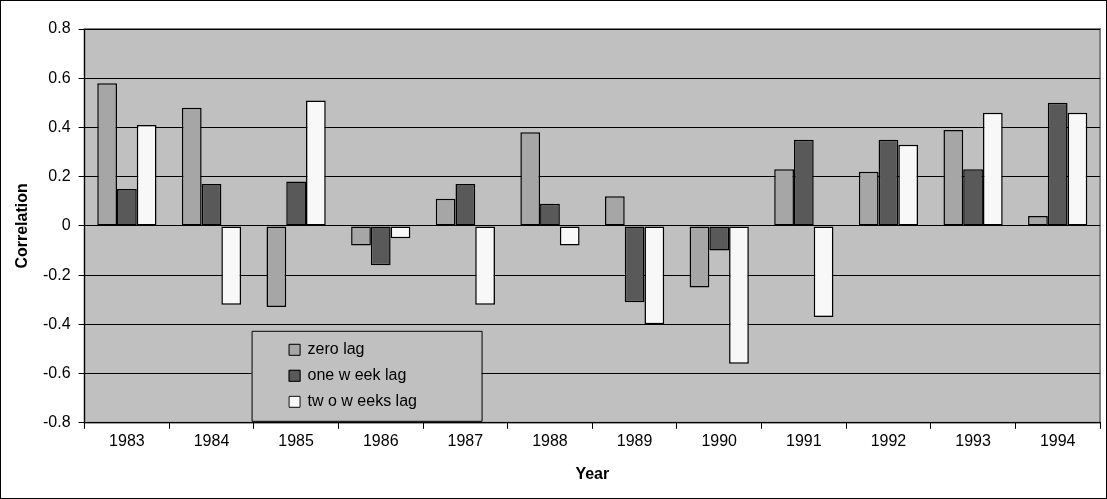 Image resolution: width=1107 pixels, height=499 pixels. I want to click on legend-label: one w eek lag, so click(357, 375).